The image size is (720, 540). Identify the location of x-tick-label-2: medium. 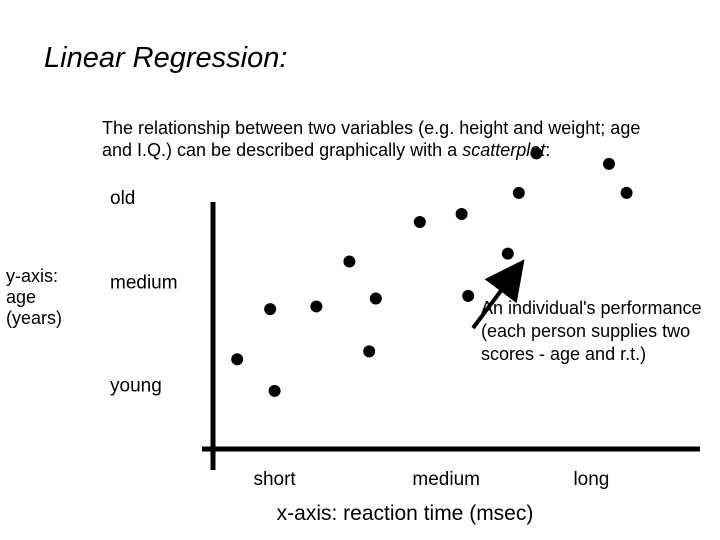
(446, 479).